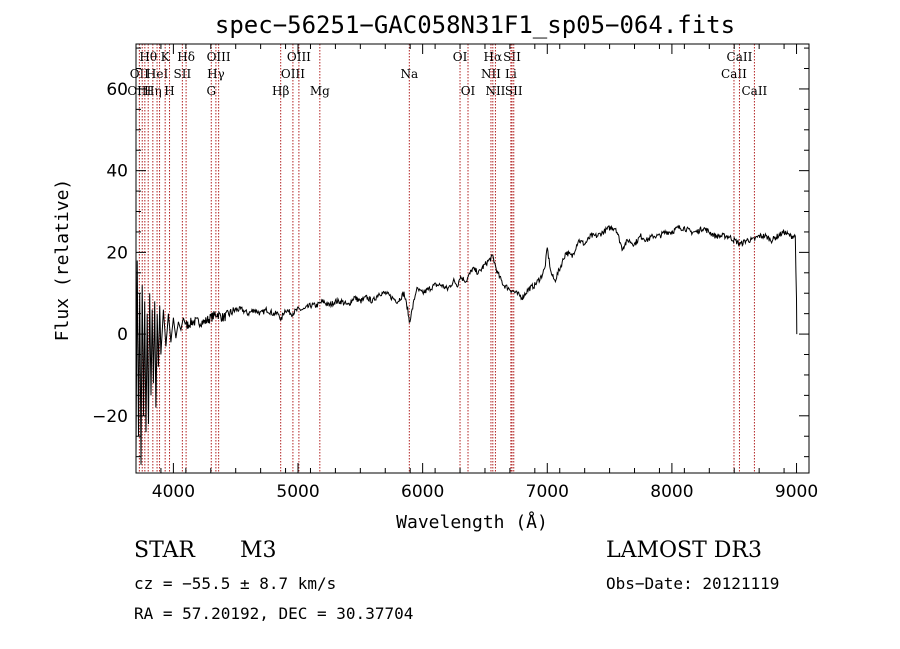  I want to click on sky-coordinates: RA = 57.20192, DEC = 30.37704, so click(274, 613).